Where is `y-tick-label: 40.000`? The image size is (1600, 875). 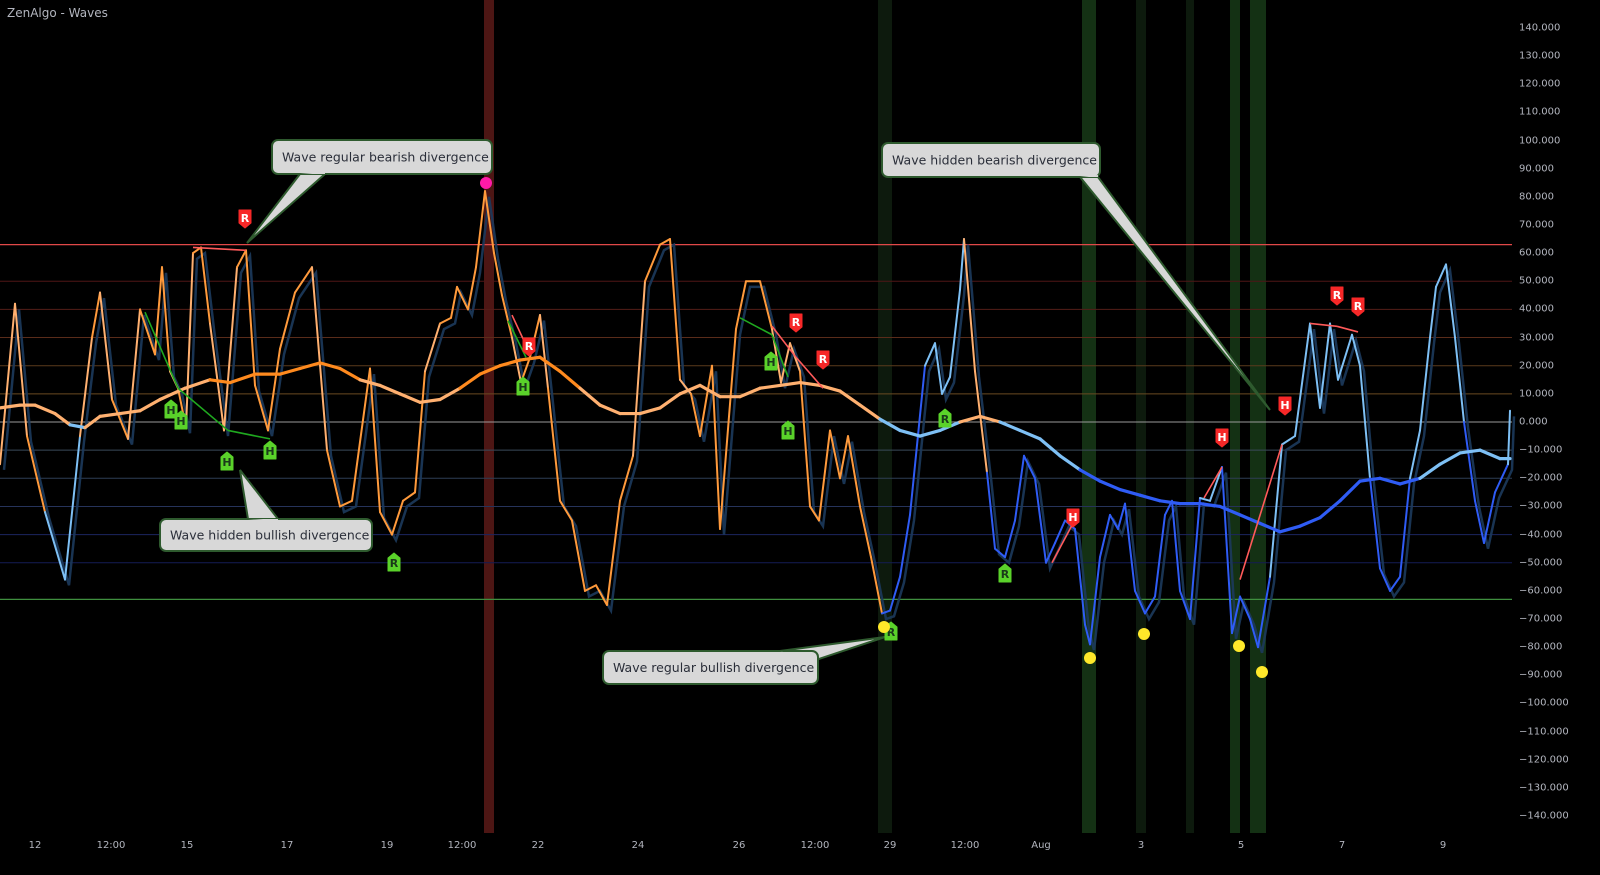
y-tick-label: 40.000 is located at coordinates (1536, 309).